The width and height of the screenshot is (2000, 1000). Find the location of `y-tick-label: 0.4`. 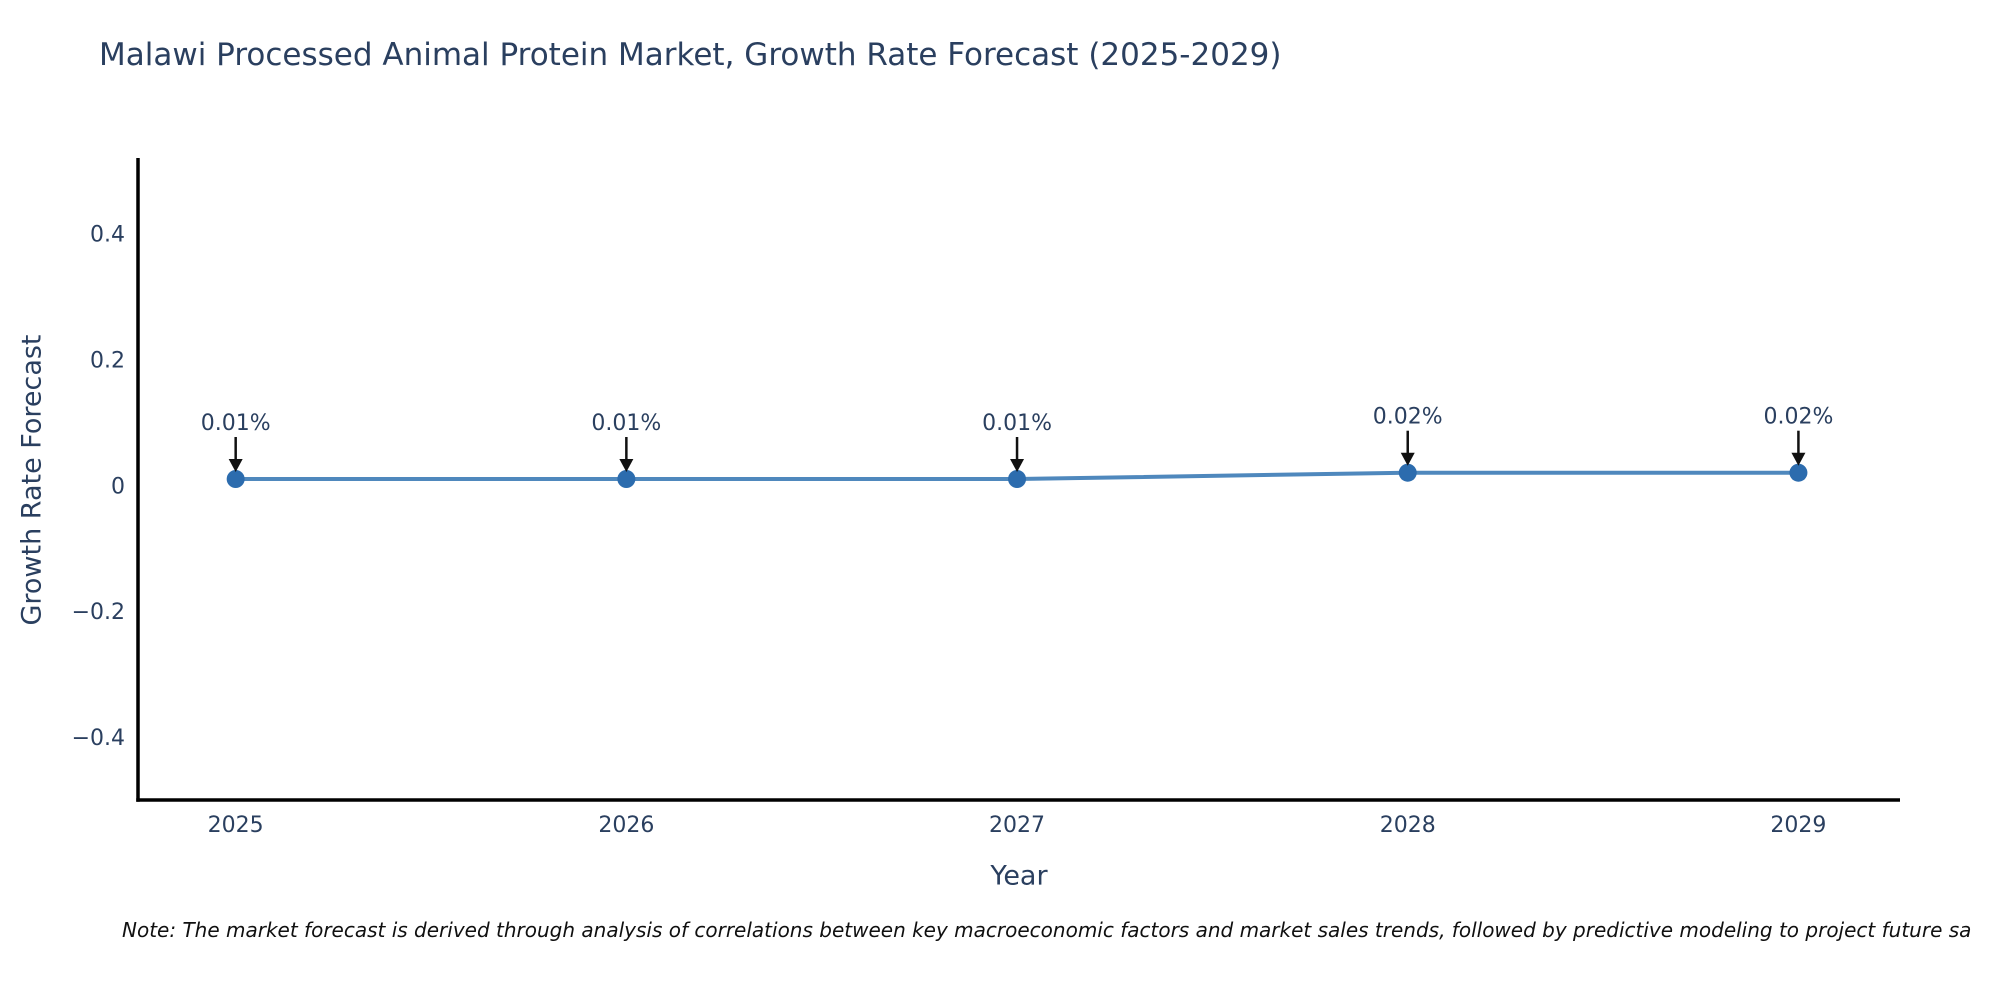

y-tick-label: 0.4 is located at coordinates (107, 235).